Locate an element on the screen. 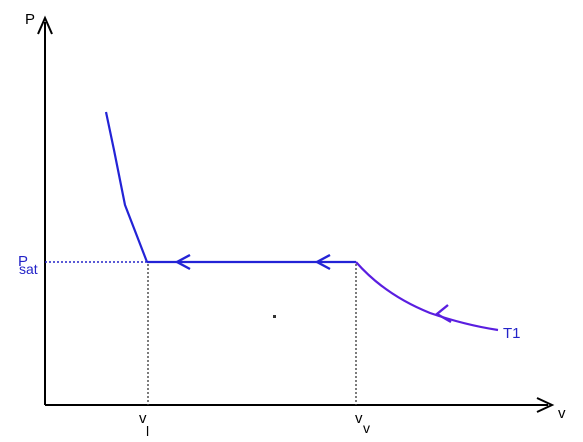 Image resolution: width=583 pixels, height=442 pixels. psat-label-main: P is located at coordinates (23, 261).